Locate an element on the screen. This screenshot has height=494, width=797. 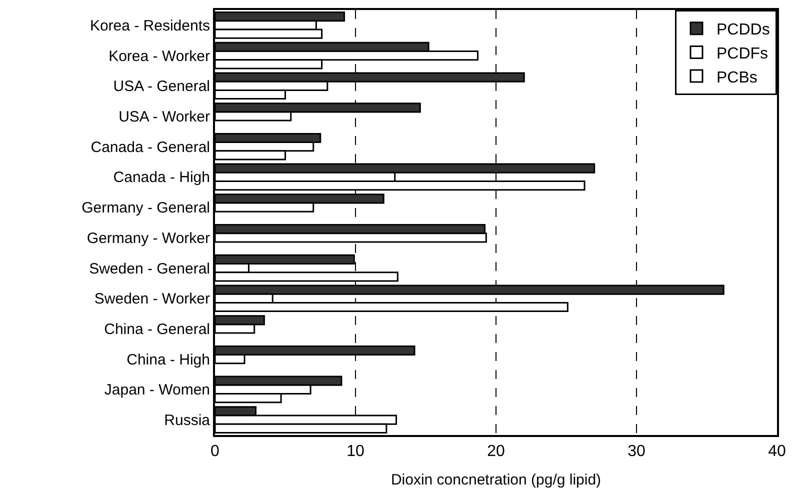
y-tick-label: Japan - Women is located at coordinates (157, 390).